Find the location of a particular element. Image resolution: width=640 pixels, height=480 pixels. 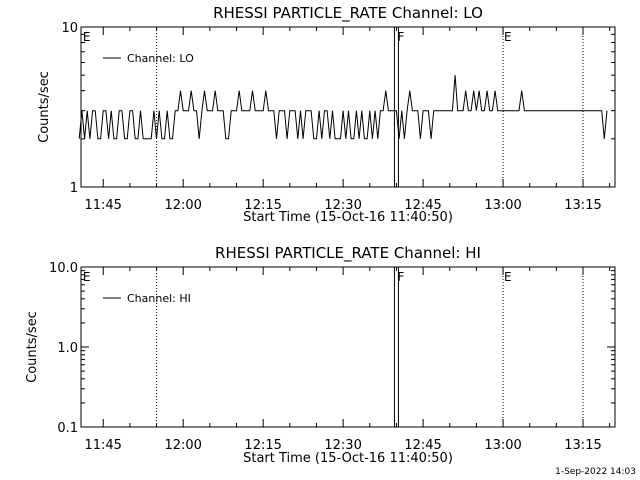

chart-title: RHESSI PARTICLE_RATE Channel: HI is located at coordinates (348, 253).